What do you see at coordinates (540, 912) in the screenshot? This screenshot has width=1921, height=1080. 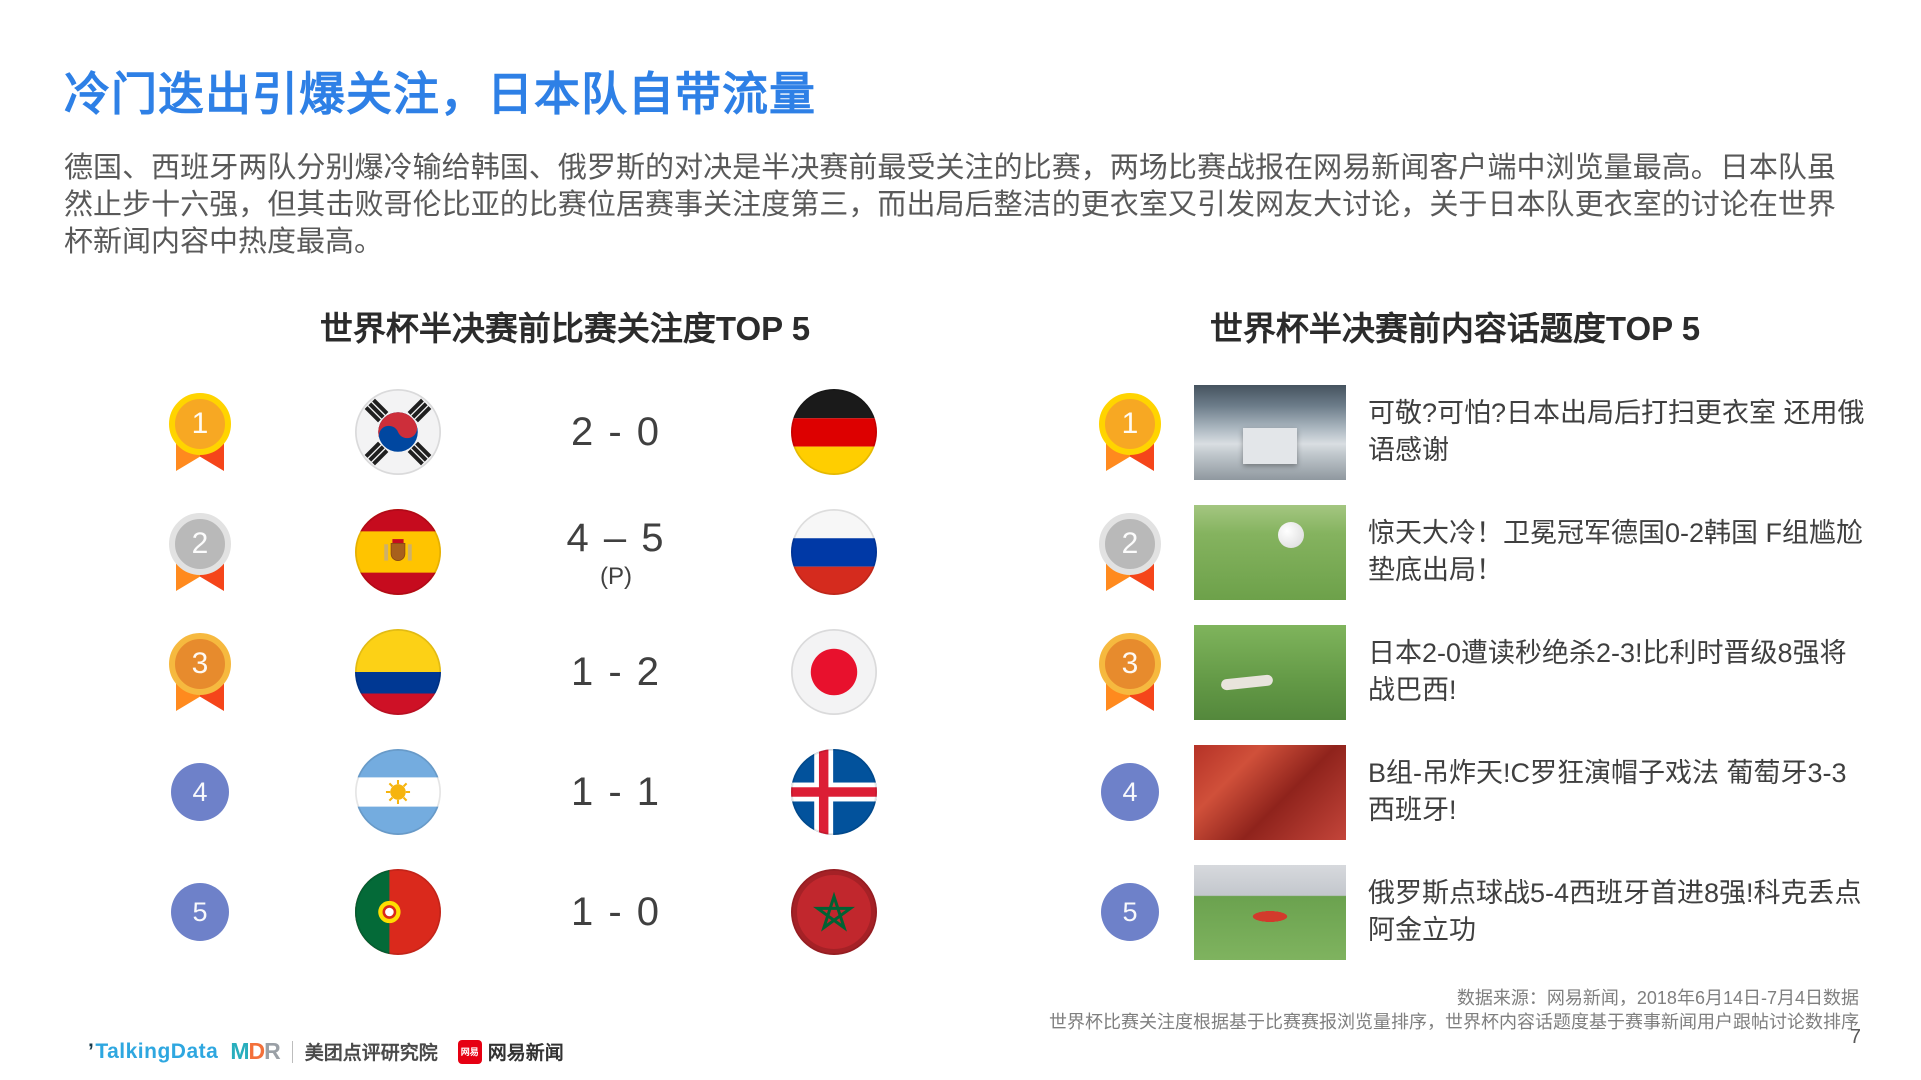 I see `match-row-5: 5 1 - 0` at bounding box center [540, 912].